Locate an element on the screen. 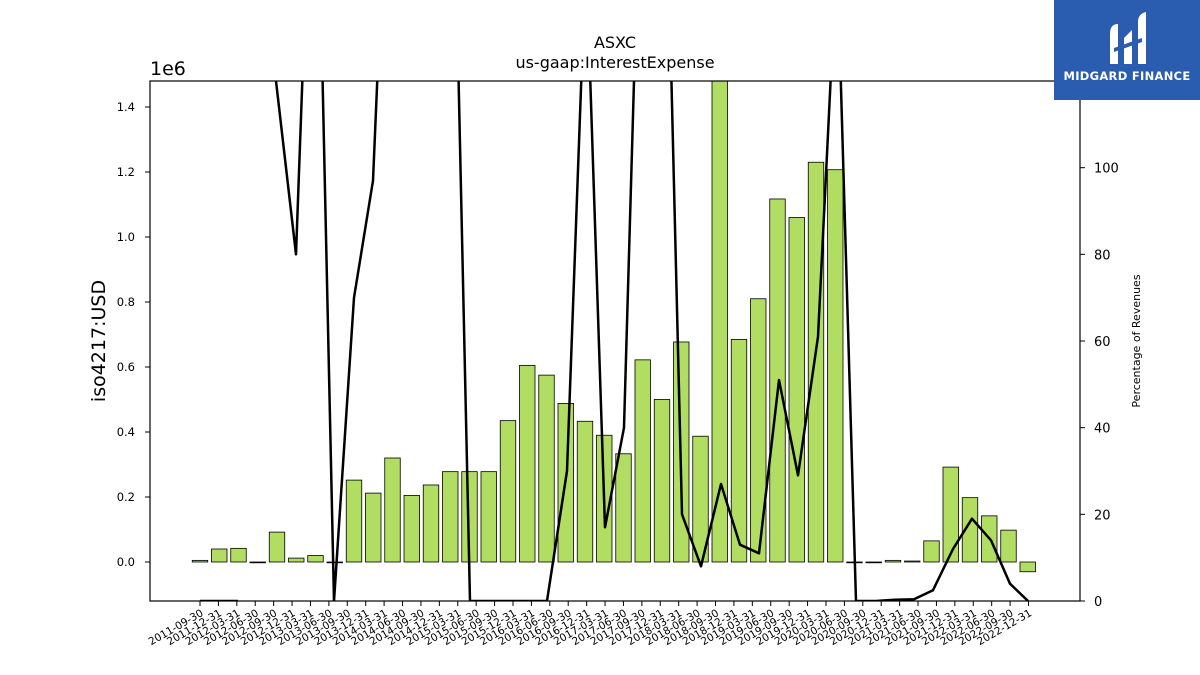 This screenshot has height=675, width=1200. y2-axis-ticks: 0 20 40 60 80 100 is located at coordinates (1099, 386).